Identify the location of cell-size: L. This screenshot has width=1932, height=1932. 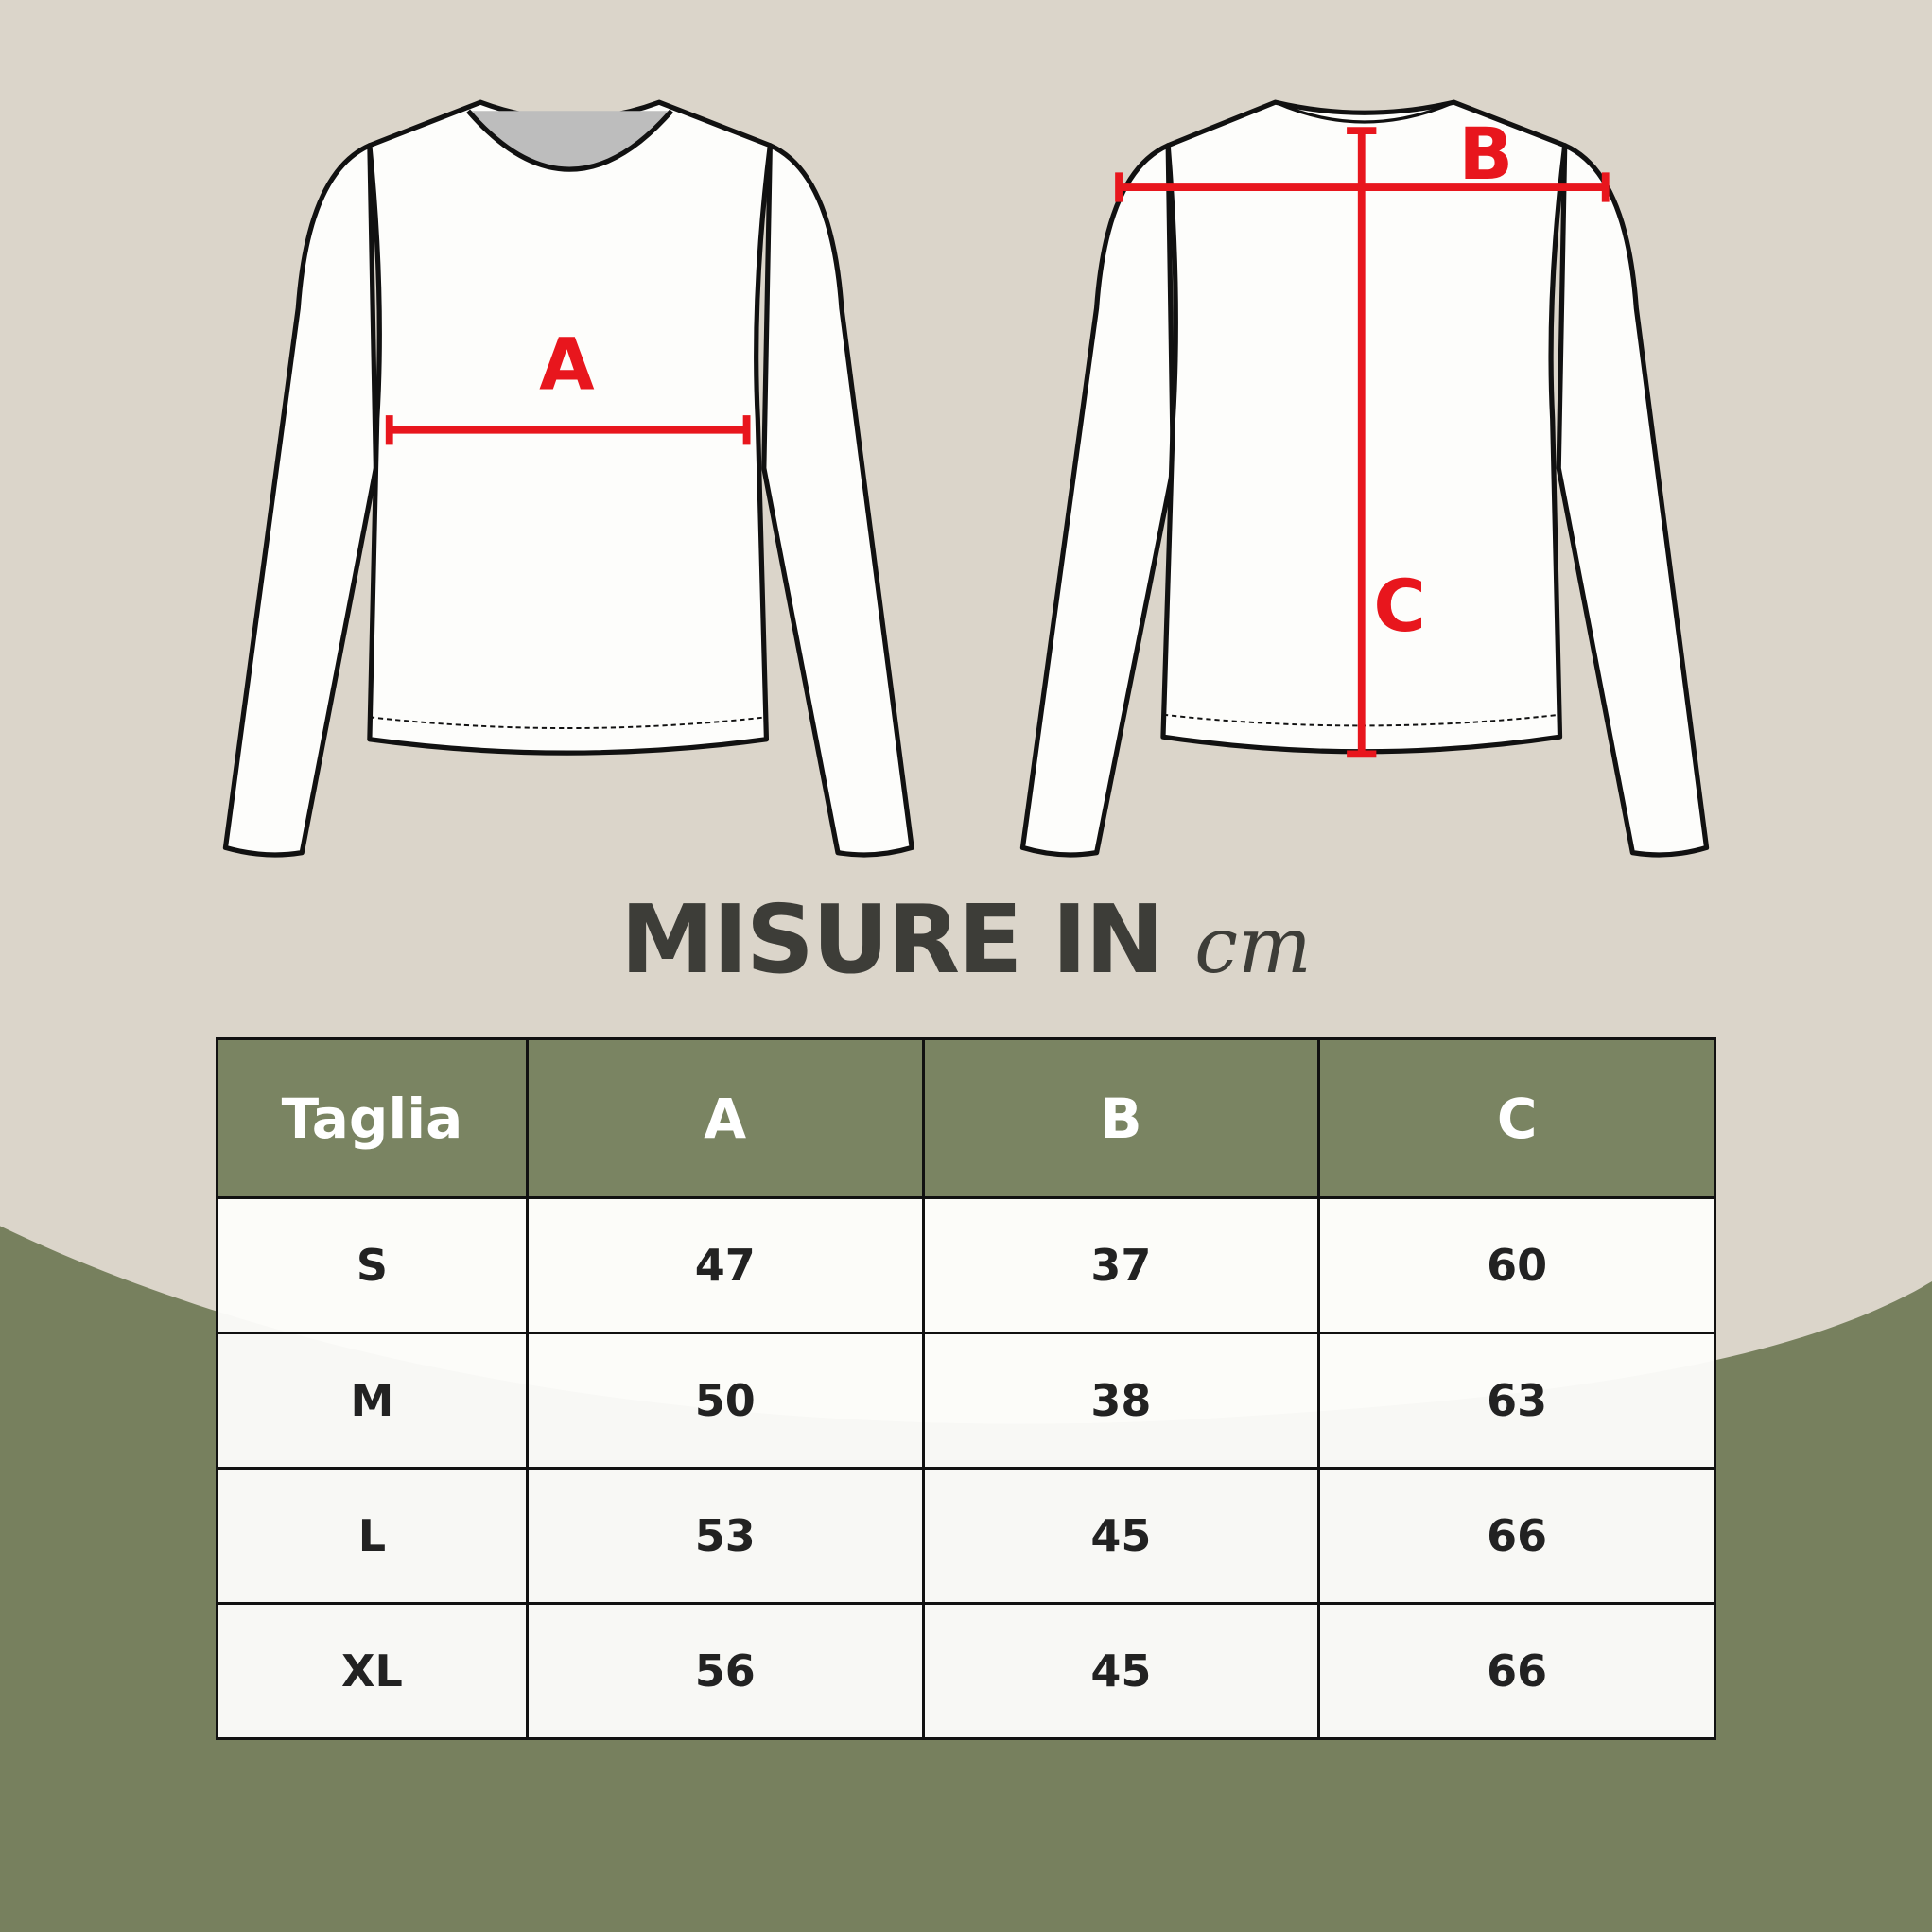
(372, 1536).